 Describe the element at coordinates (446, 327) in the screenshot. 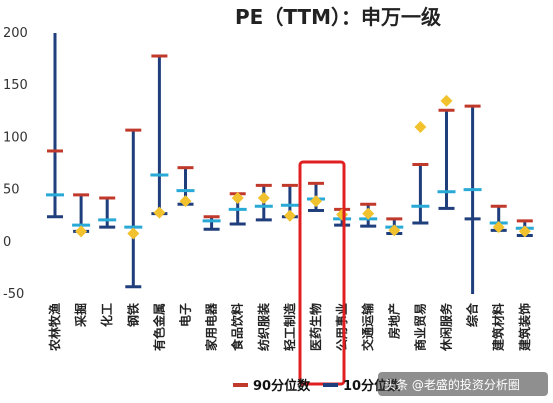

I see `category-label: 休闲服务` at that location.